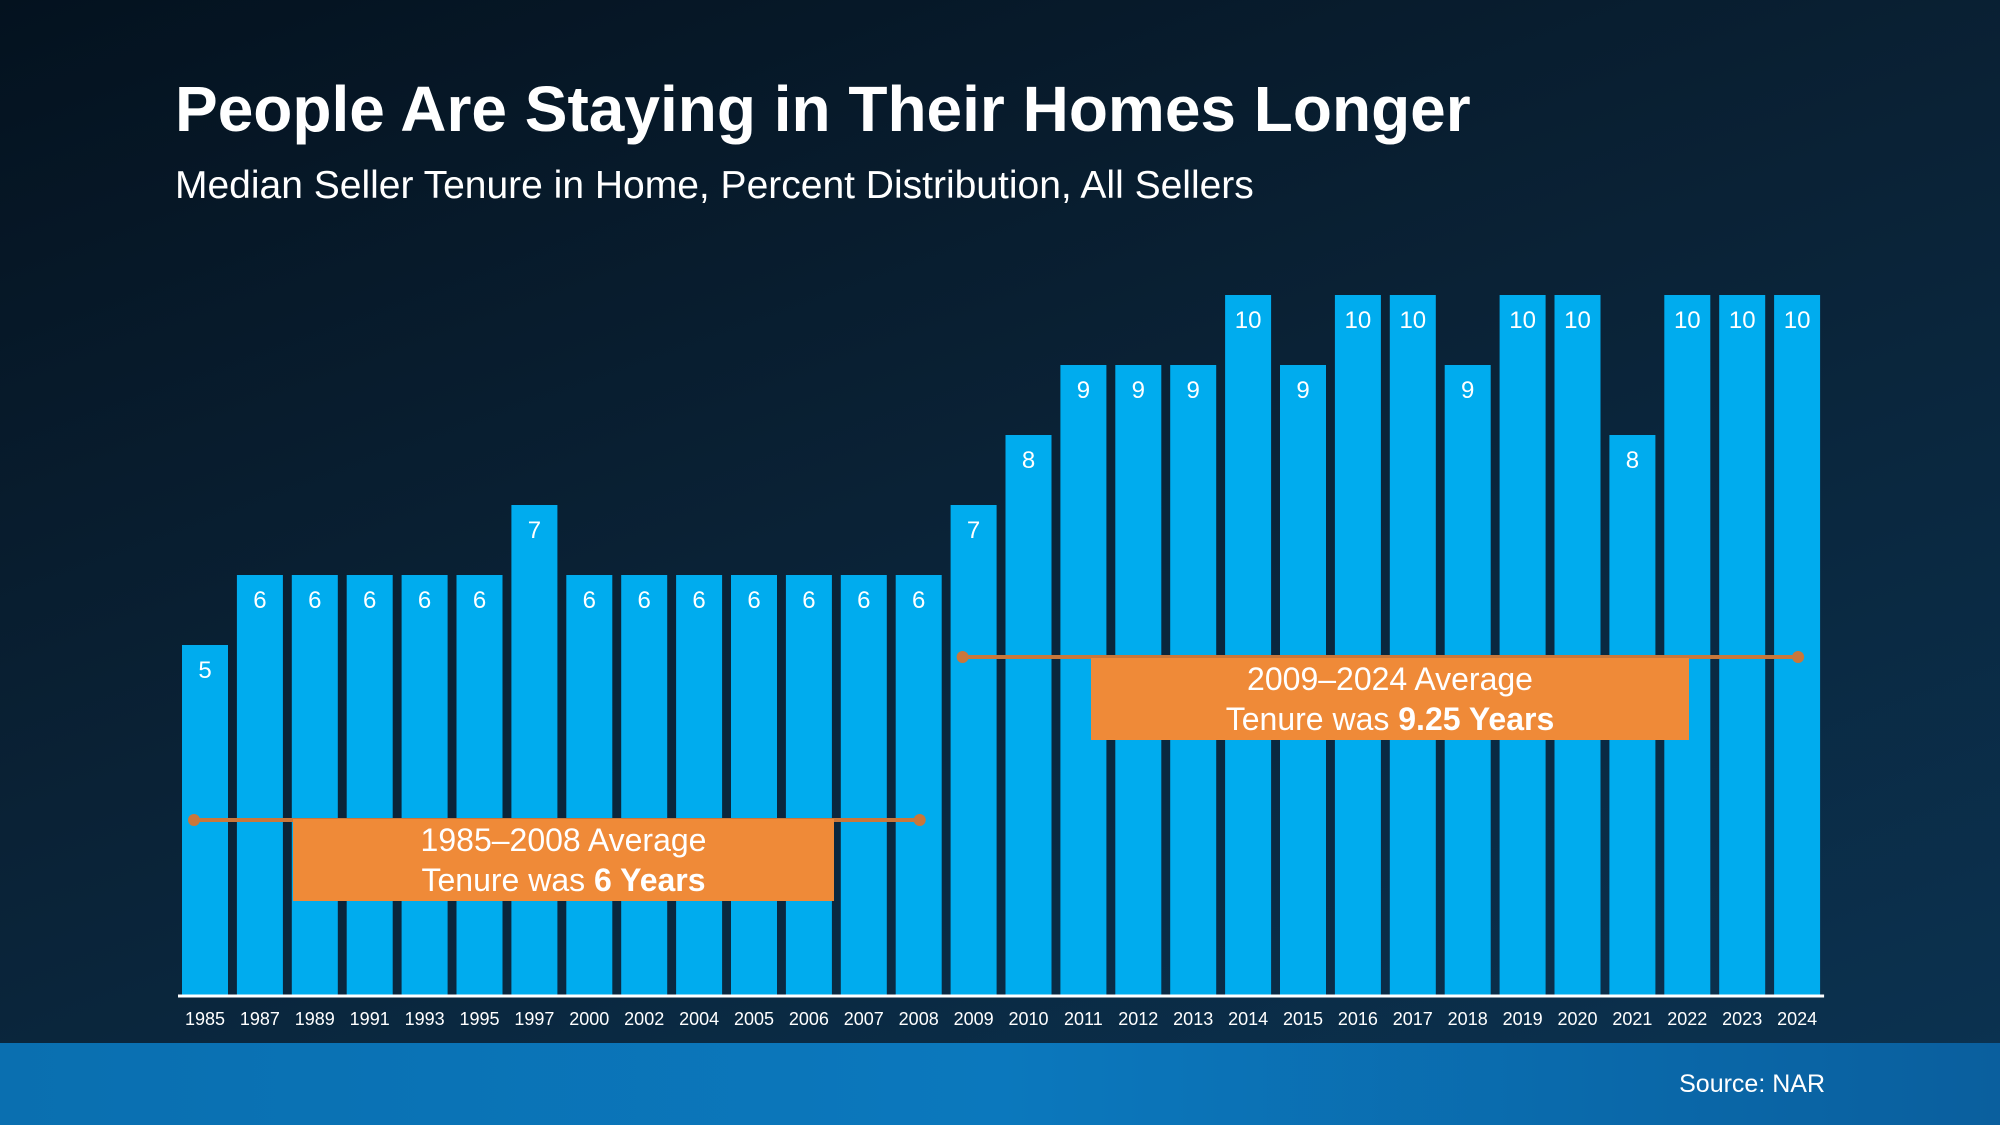 The width and height of the screenshot is (2000, 1125). I want to click on x-tick-label-1995: 1995, so click(479, 1019).